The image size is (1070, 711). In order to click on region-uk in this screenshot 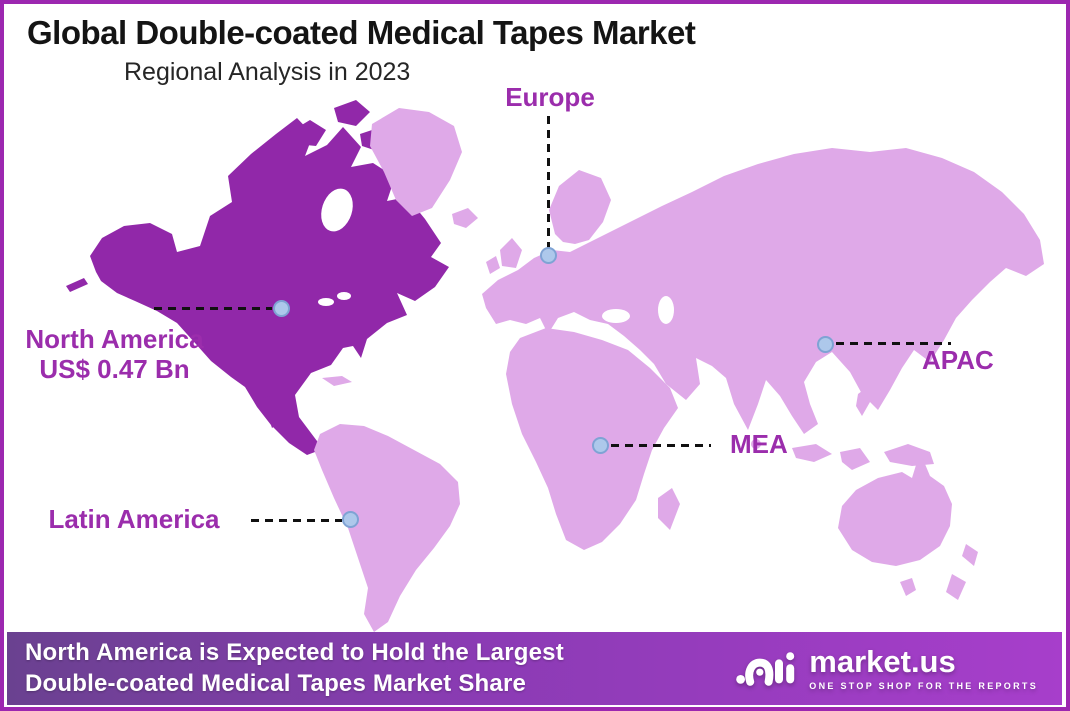, I will do `click(504, 256)`.